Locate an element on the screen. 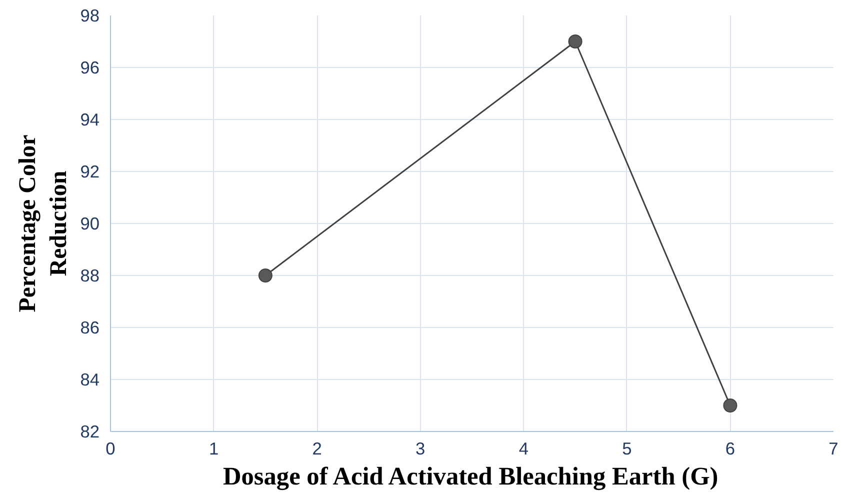 The height and width of the screenshot is (493, 853). x-axis-title: Dosage of Acid Activated Bleaching Earth (G) is located at coordinates (470, 476).